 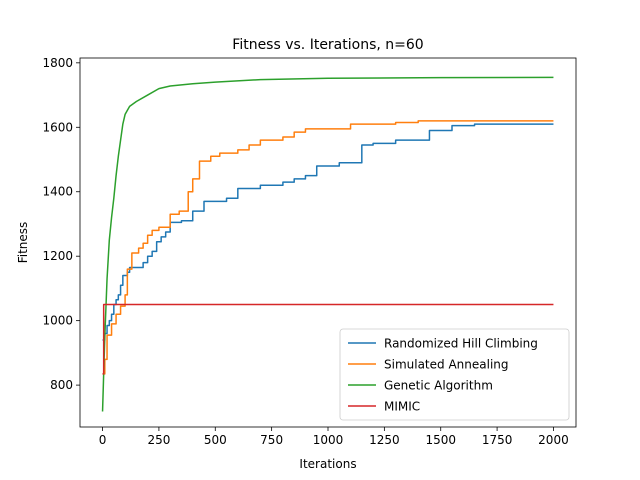 What do you see at coordinates (61, 224) in the screenshot?
I see `y-axis: 800 1000 1200 1400 1600 1800` at bounding box center [61, 224].